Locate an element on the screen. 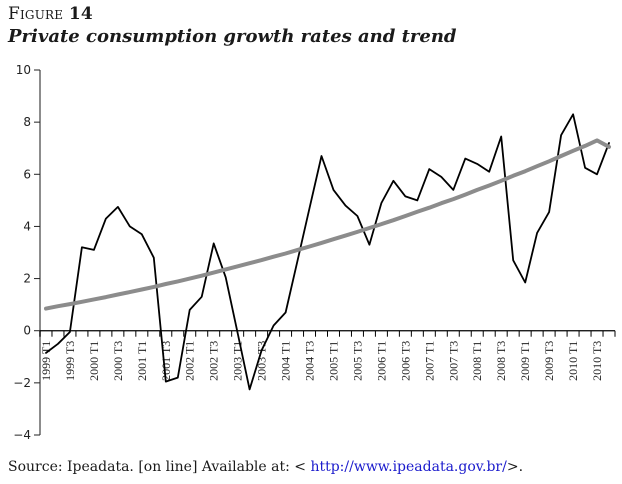  x-tick-label: 2003 T3 is located at coordinates (262, 361).